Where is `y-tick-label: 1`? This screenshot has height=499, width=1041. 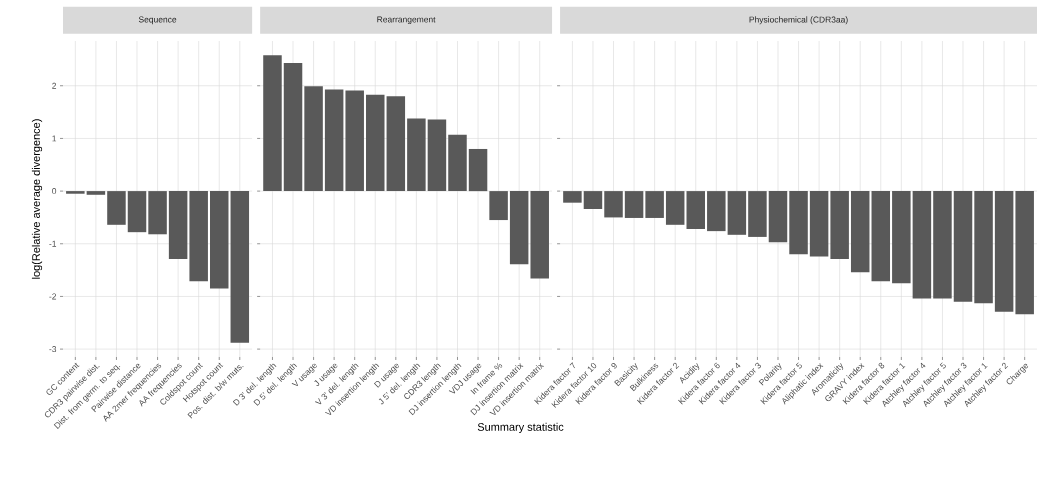
y-tick-label: 1 is located at coordinates (54, 138).